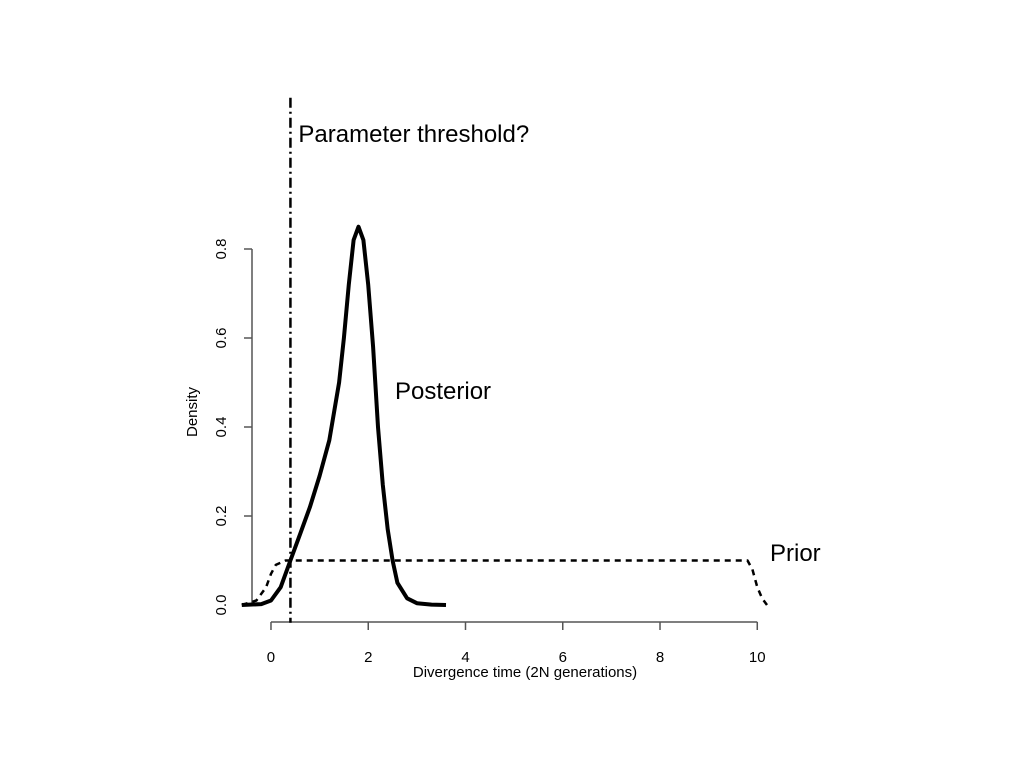  Describe the element at coordinates (221, 338) in the screenshot. I see `y-tick-label: 0.6` at that location.